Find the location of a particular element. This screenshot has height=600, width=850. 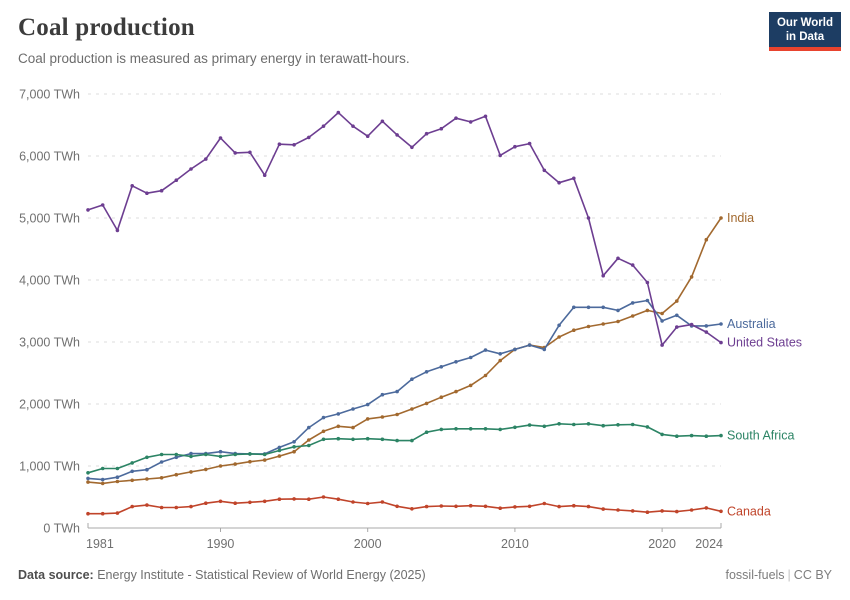

series-point-australia-1986 is located at coordinates (161, 462).